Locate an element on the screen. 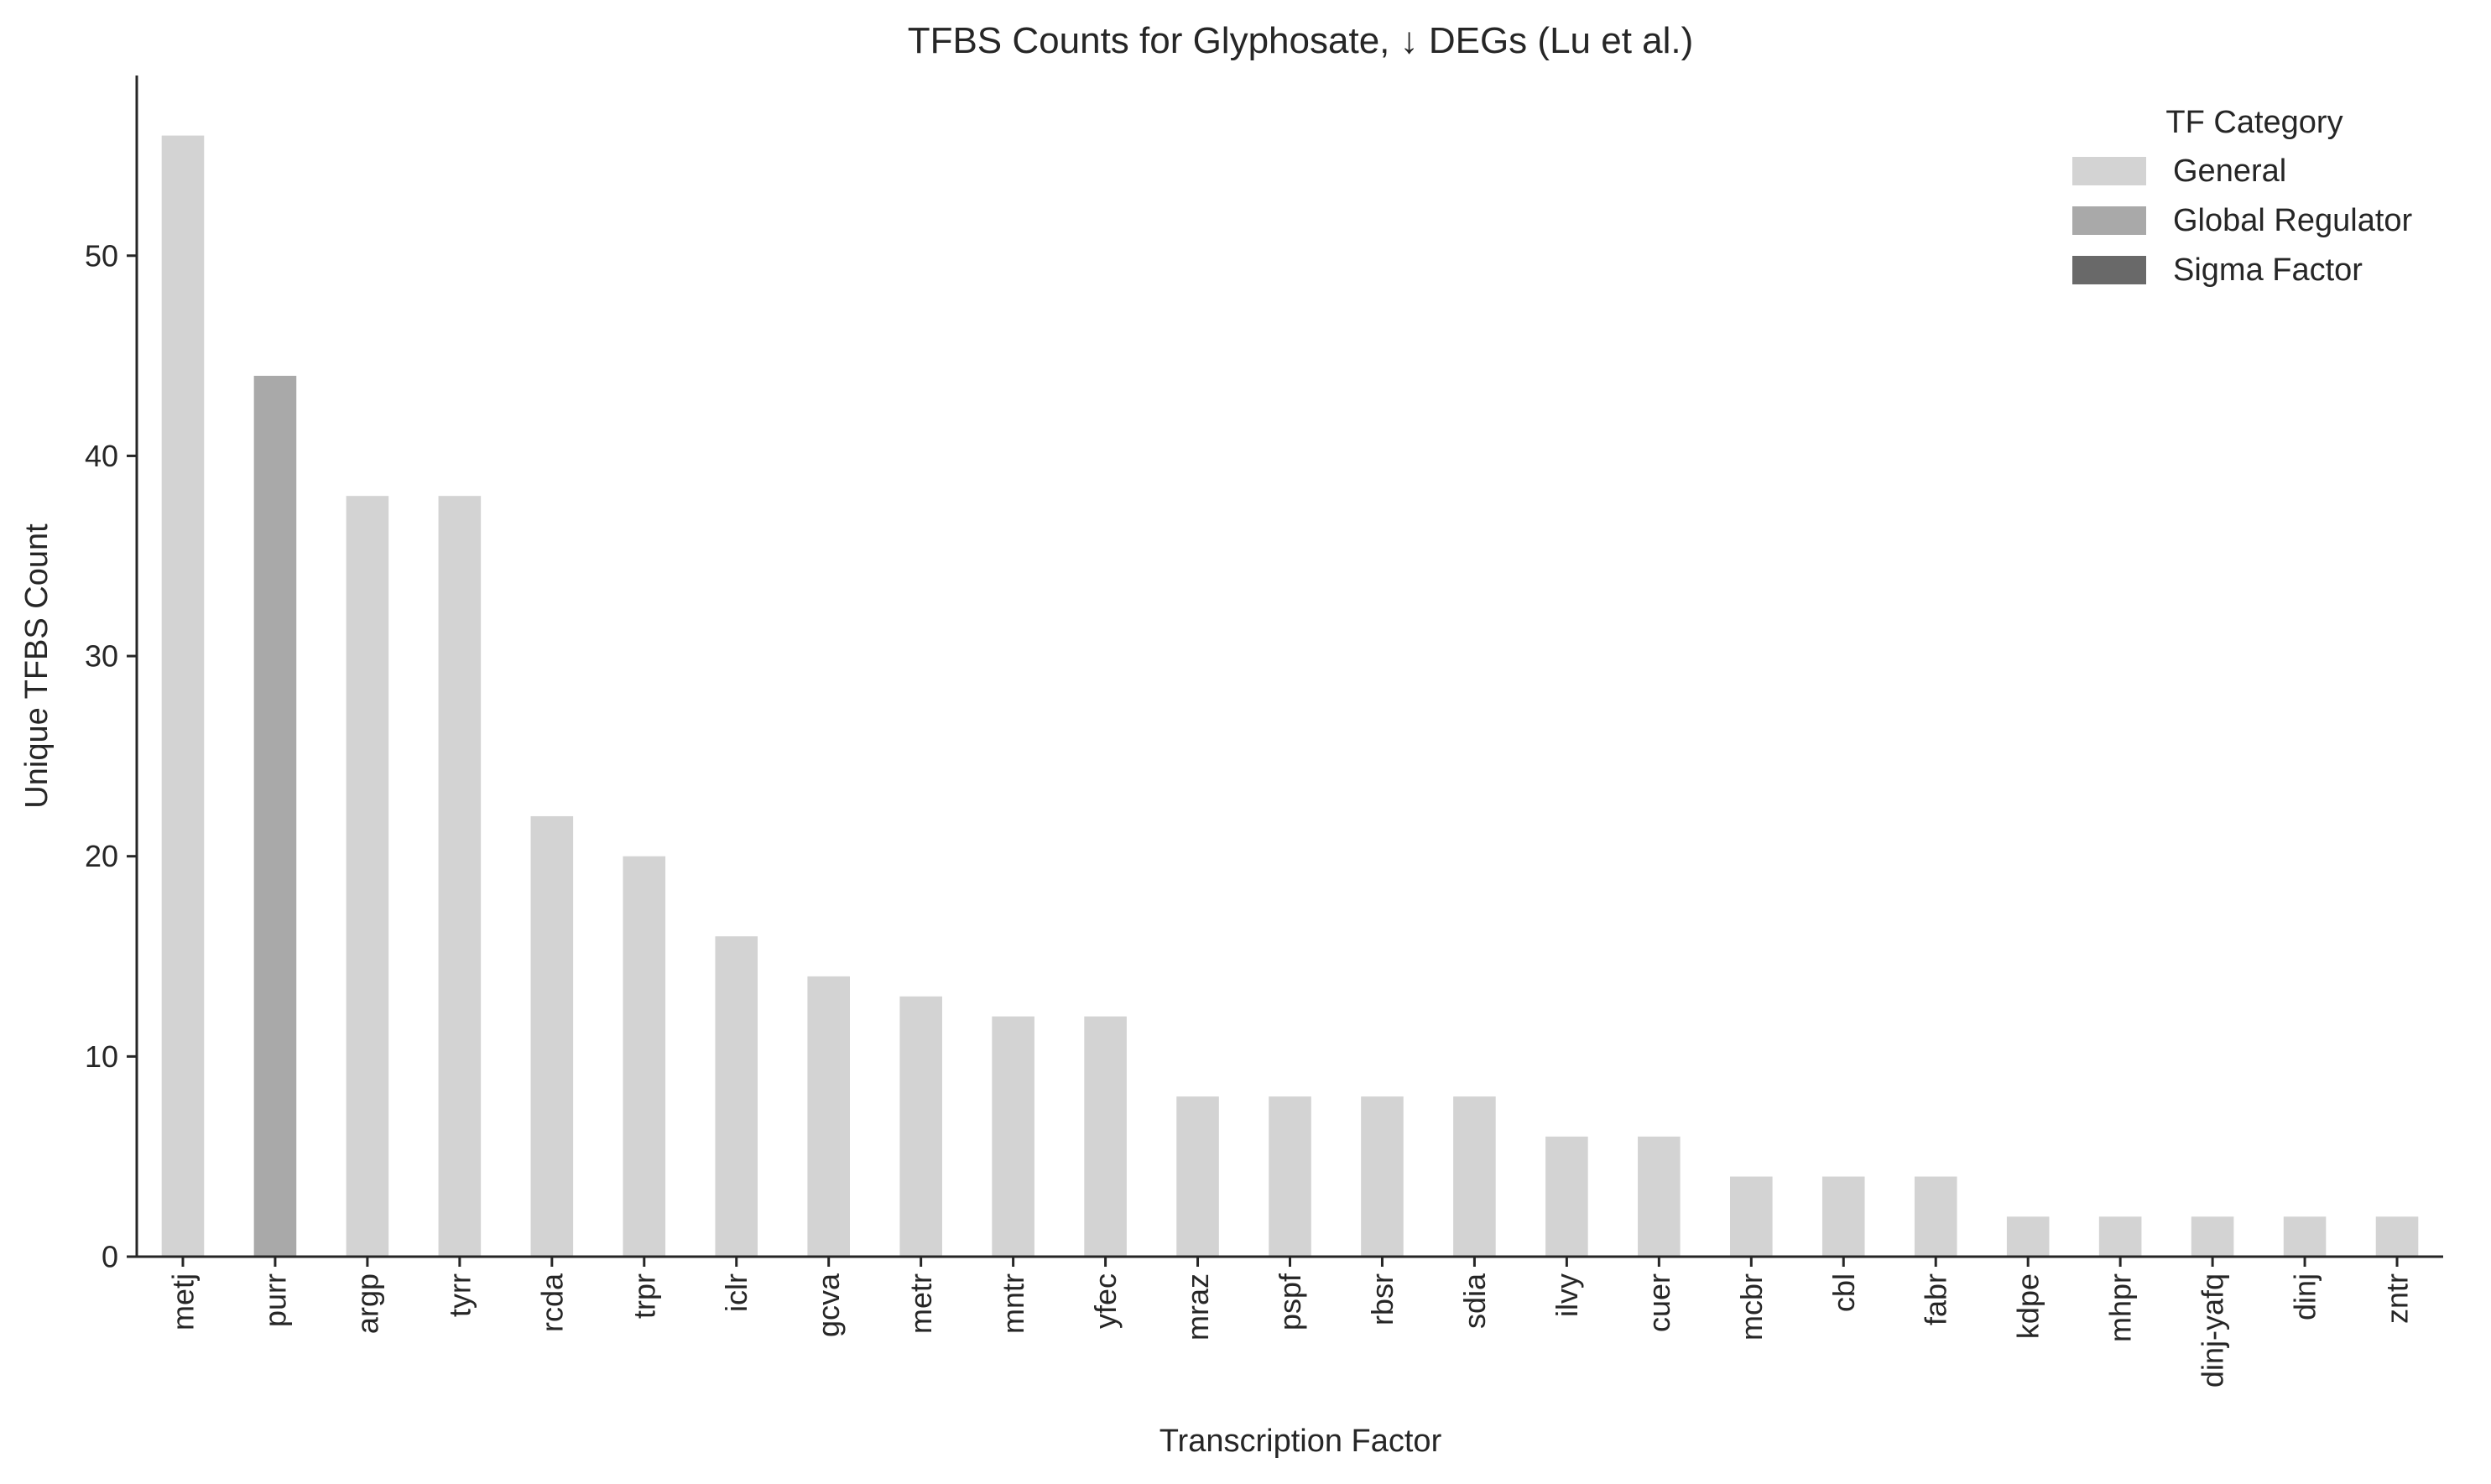 The image size is (2491, 1484). x-tick-label: sdia is located at coordinates (1474, 1301).